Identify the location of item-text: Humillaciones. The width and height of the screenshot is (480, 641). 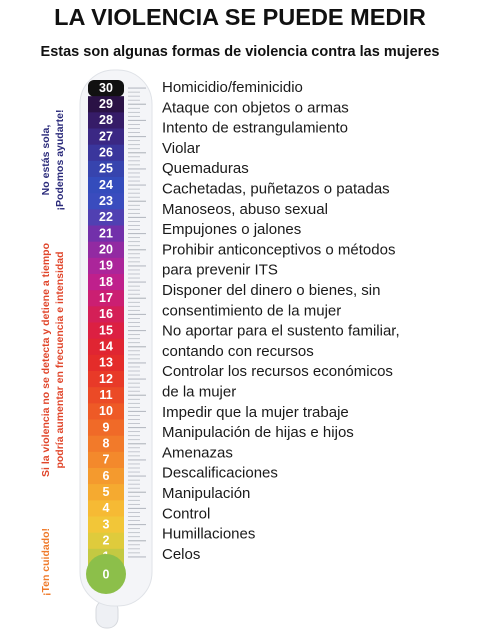
(208, 534).